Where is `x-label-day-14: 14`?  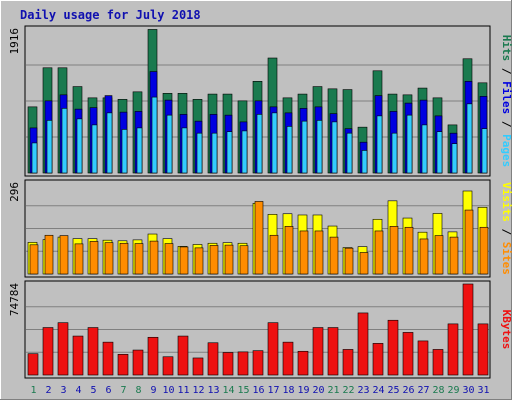 x-label-day-14: 14 is located at coordinates (228, 390).